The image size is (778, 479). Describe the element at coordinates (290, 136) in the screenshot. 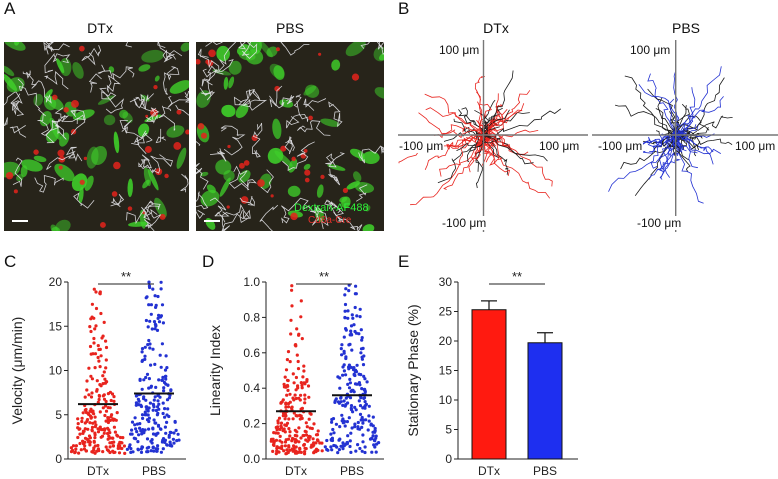

I see `micrograph-pbs-image` at that location.